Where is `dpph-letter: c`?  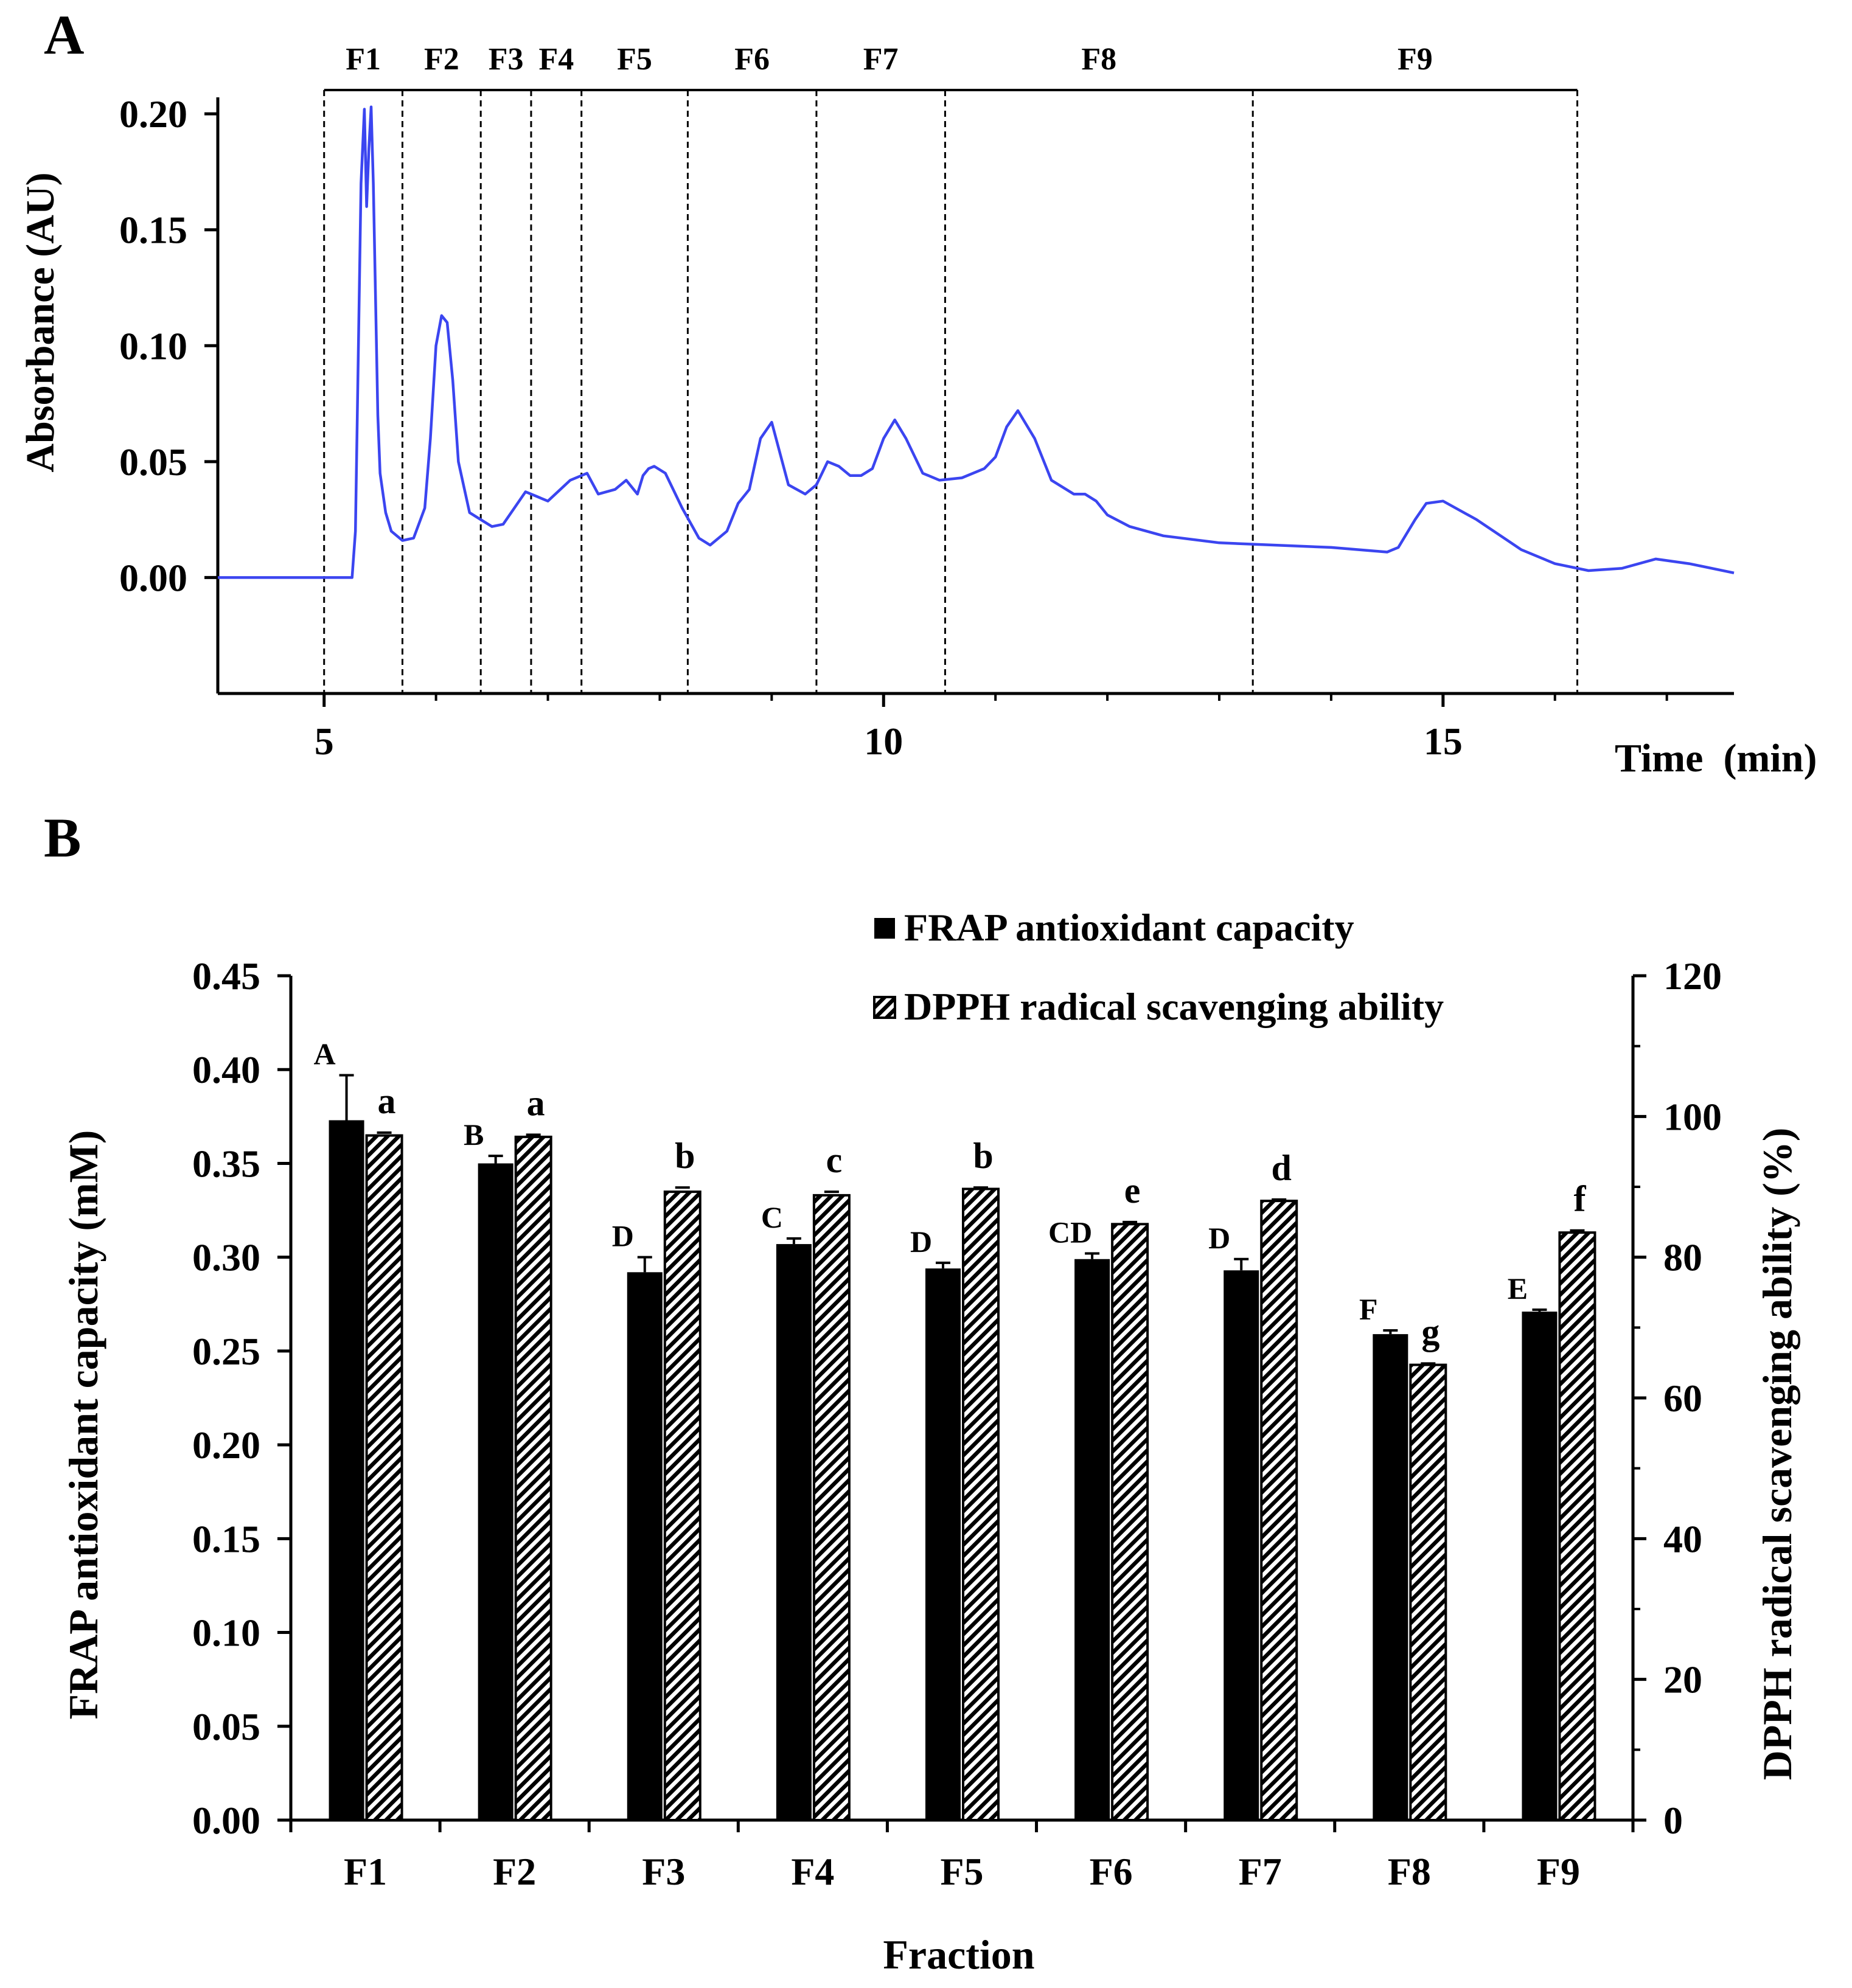
dpph-letter: c is located at coordinates (834, 1160).